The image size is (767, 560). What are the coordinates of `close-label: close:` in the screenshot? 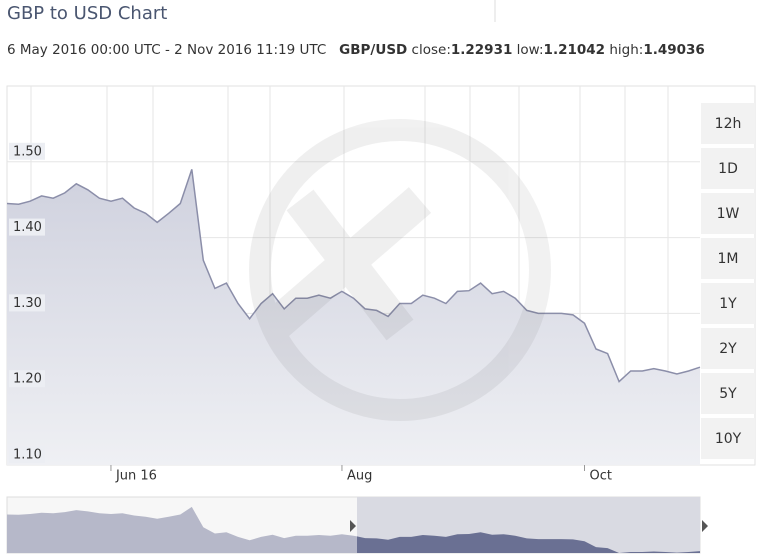 It's located at (431, 50).